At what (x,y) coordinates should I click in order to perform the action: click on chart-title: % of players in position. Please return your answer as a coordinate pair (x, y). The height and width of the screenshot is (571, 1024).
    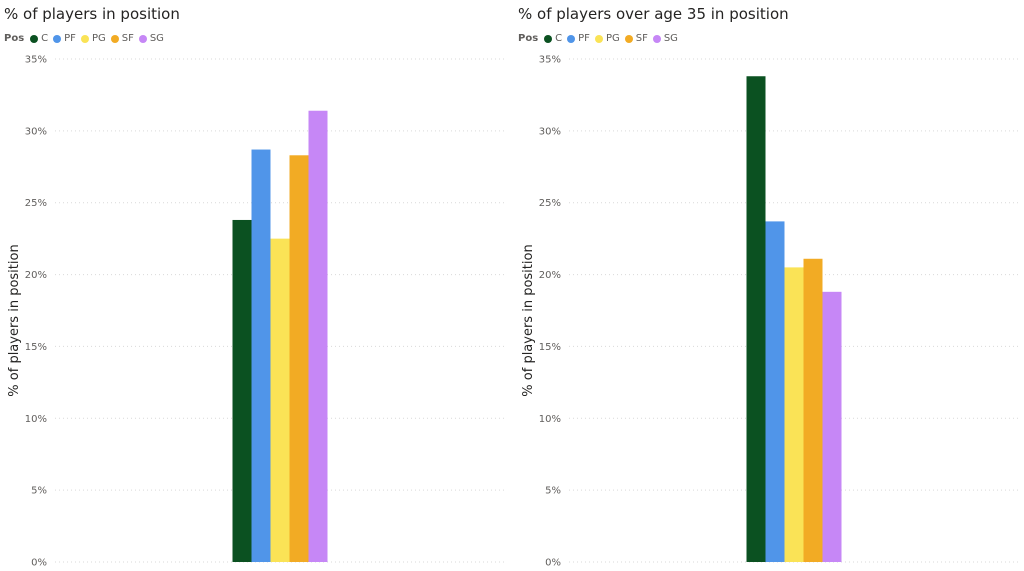
    Looking at the image, I should click on (92, 14).